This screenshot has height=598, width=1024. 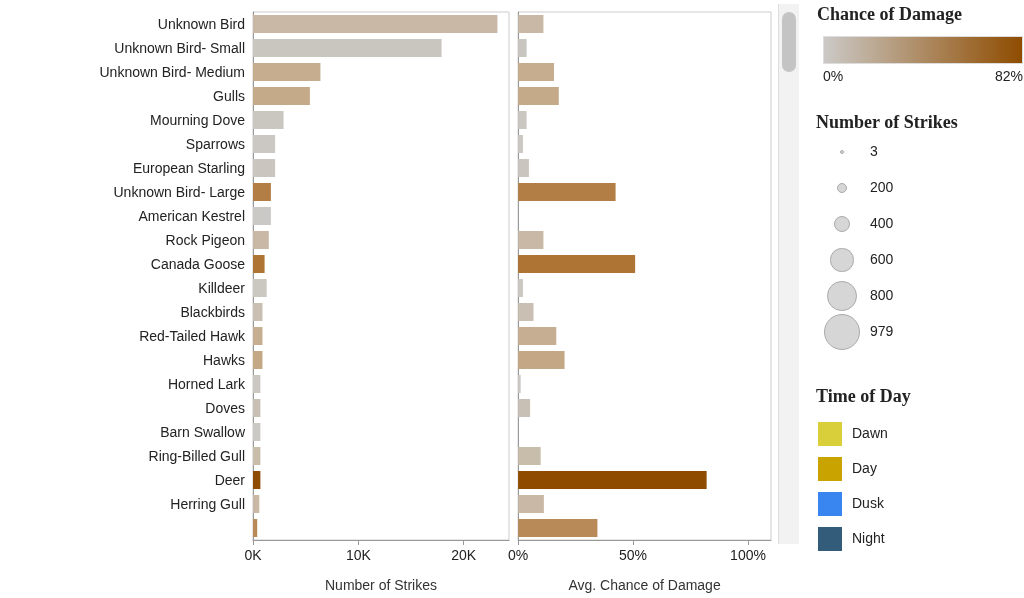 I want to click on text: Time of Day, so click(x=863, y=396).